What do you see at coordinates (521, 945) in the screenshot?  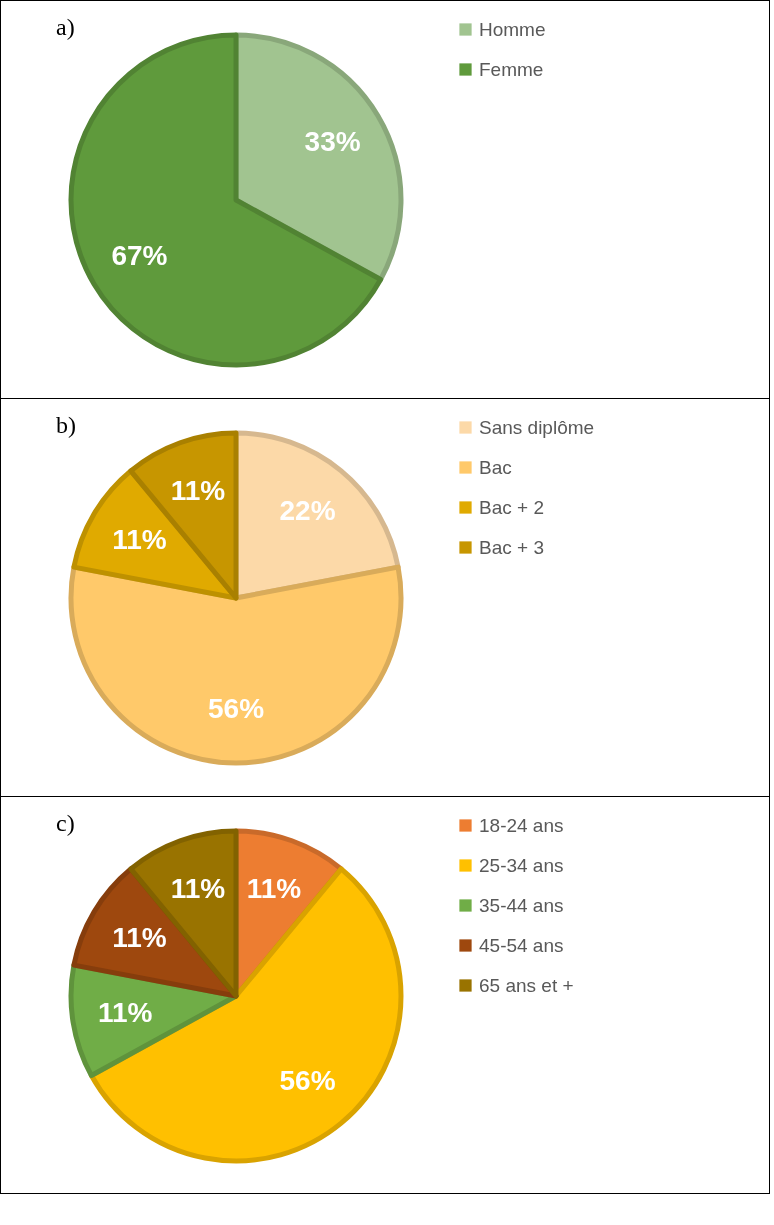 I see `legend-label: 45-54 ans` at bounding box center [521, 945].